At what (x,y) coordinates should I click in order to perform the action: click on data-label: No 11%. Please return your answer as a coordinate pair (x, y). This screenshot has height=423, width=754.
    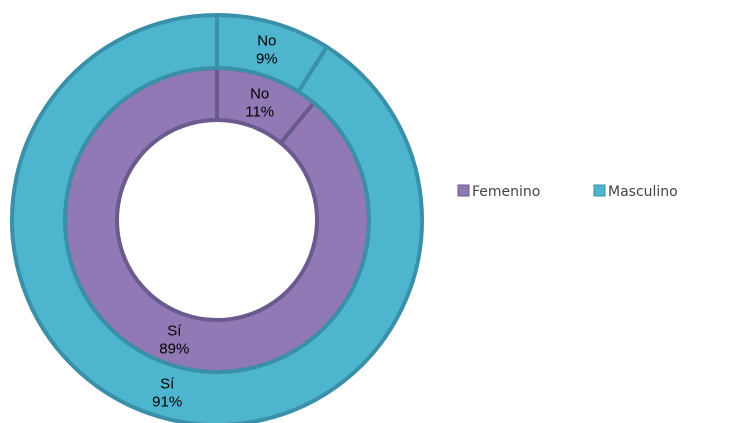
    Looking at the image, I should click on (259, 102).